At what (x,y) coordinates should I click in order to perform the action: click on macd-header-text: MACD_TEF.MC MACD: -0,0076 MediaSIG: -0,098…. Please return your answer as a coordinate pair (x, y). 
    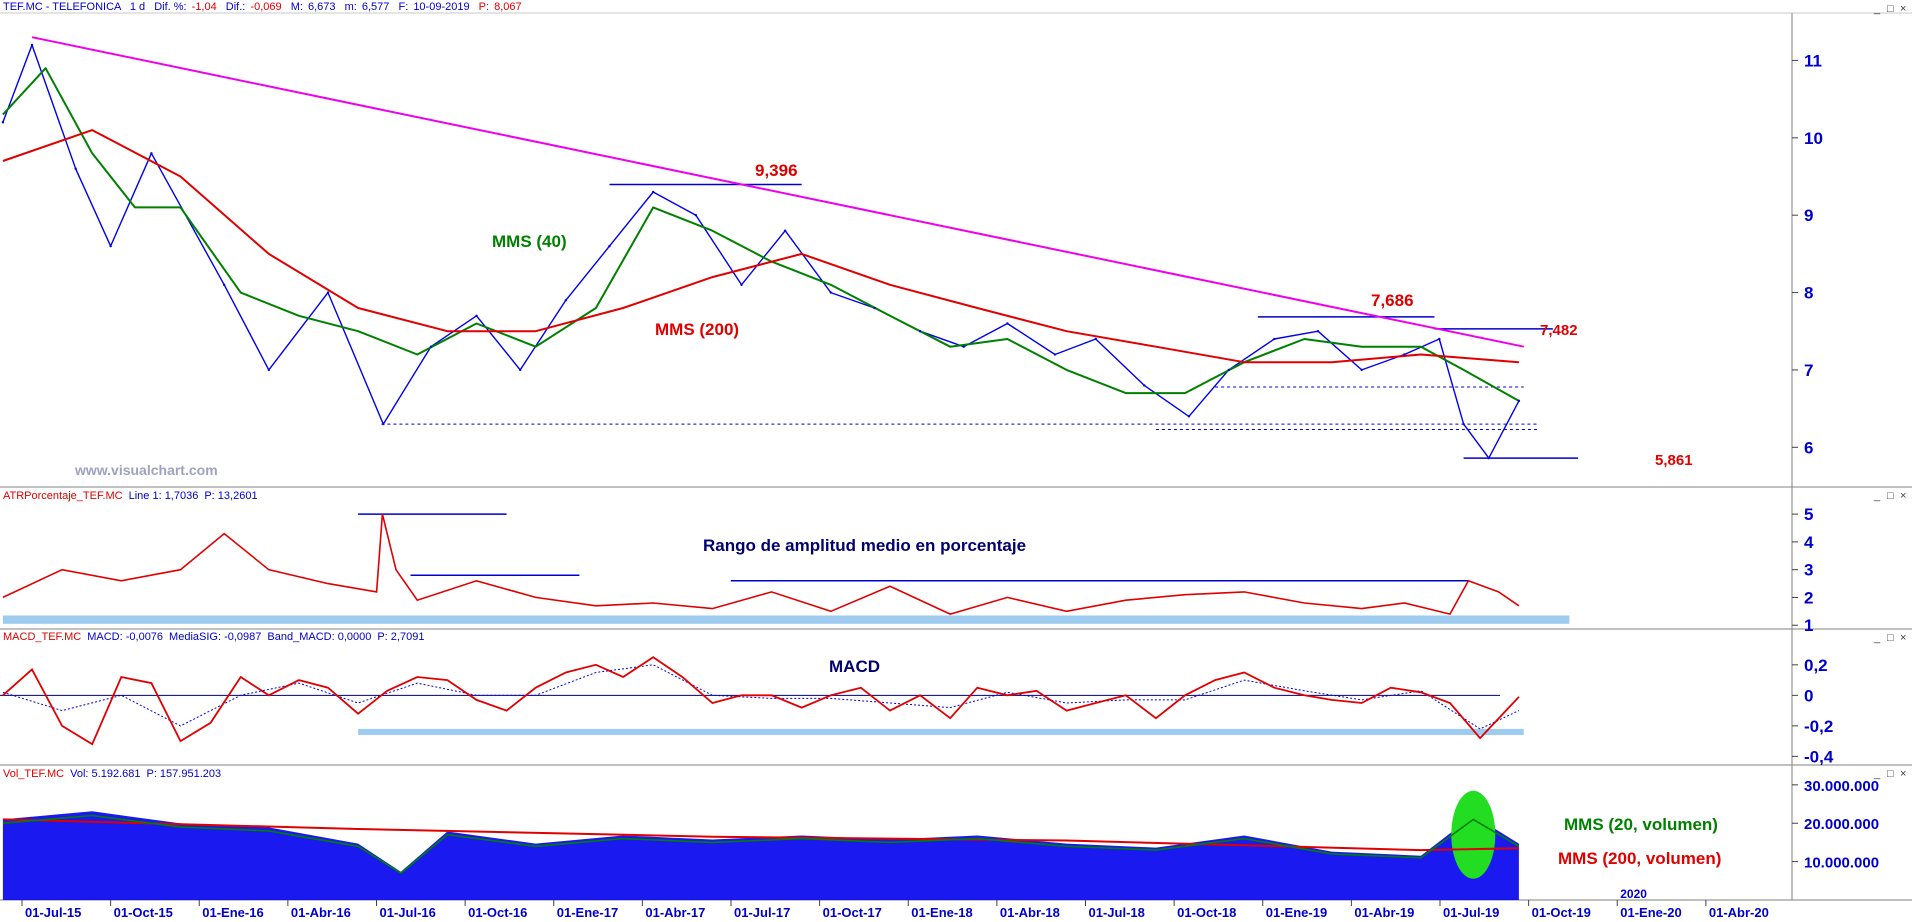
    Looking at the image, I should click on (213, 637).